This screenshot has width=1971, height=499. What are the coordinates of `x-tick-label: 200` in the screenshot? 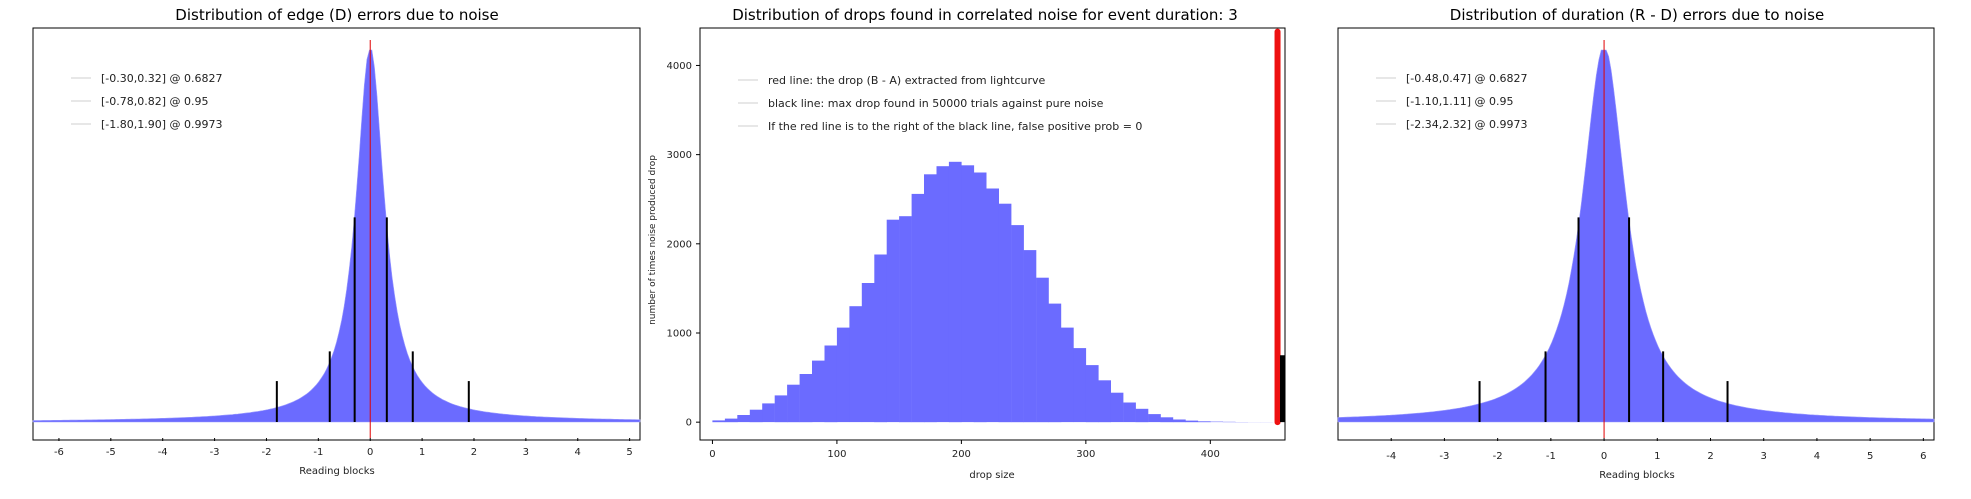 It's located at (961, 454).